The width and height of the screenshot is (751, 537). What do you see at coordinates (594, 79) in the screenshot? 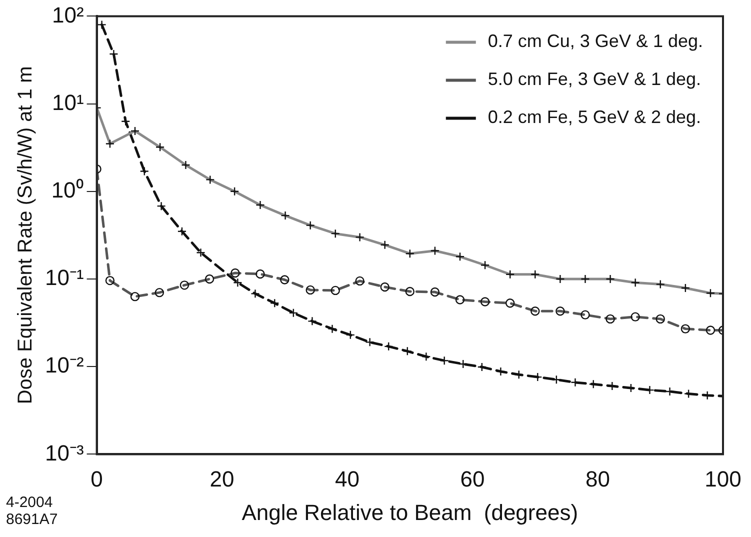
I see `legend-label: 5.0 cm Fe, 3 GeV & 1 deg.` at bounding box center [594, 79].